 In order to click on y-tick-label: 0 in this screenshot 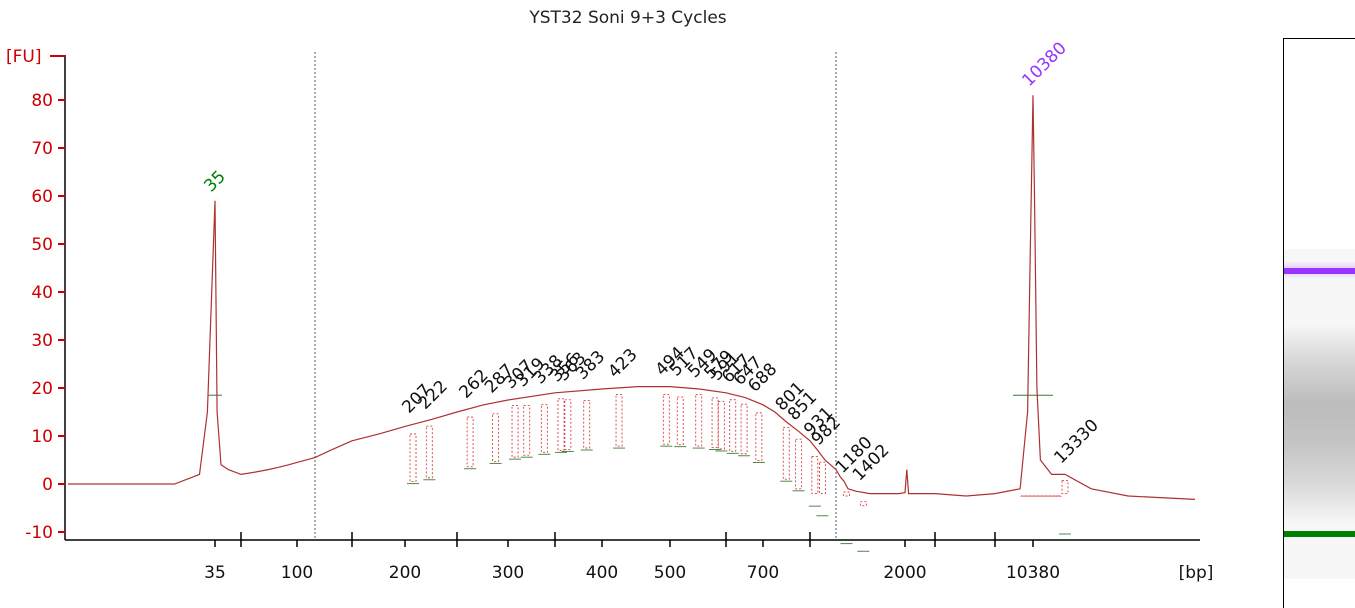, I will do `click(47, 485)`.